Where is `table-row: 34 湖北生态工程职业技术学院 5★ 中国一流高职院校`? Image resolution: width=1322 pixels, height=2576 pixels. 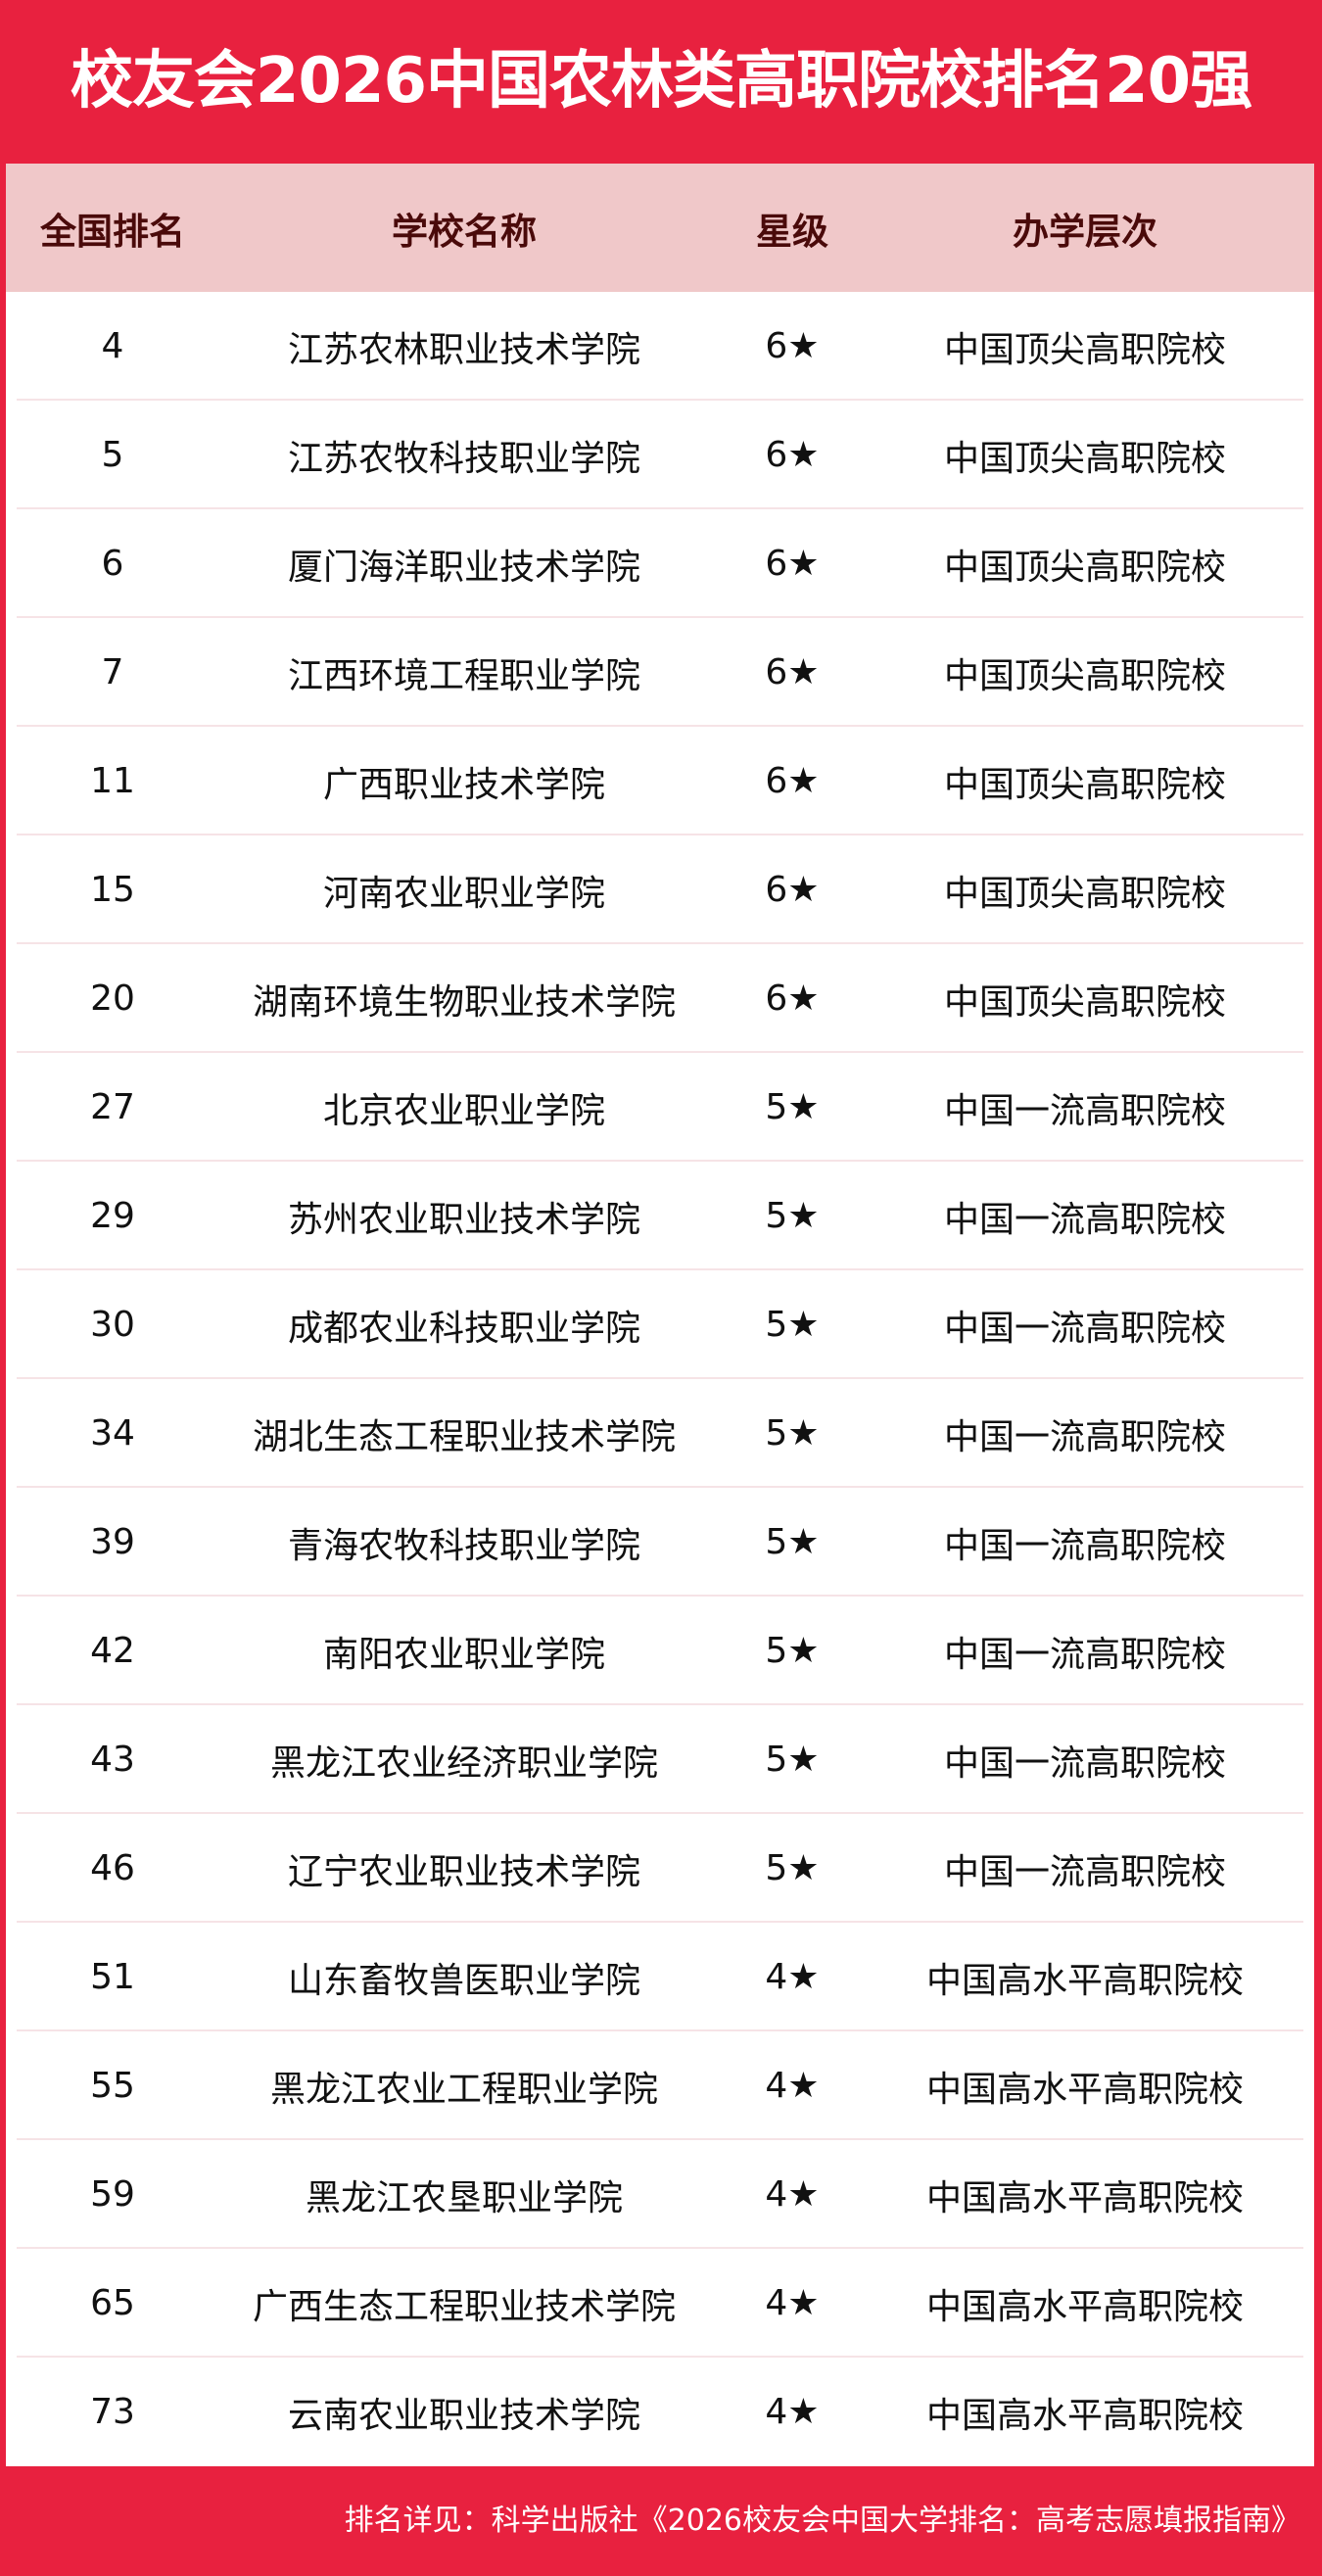 table-row: 34 湖北生态工程职业技术学院 5★ 中国一流高职院校 is located at coordinates (660, 1433).